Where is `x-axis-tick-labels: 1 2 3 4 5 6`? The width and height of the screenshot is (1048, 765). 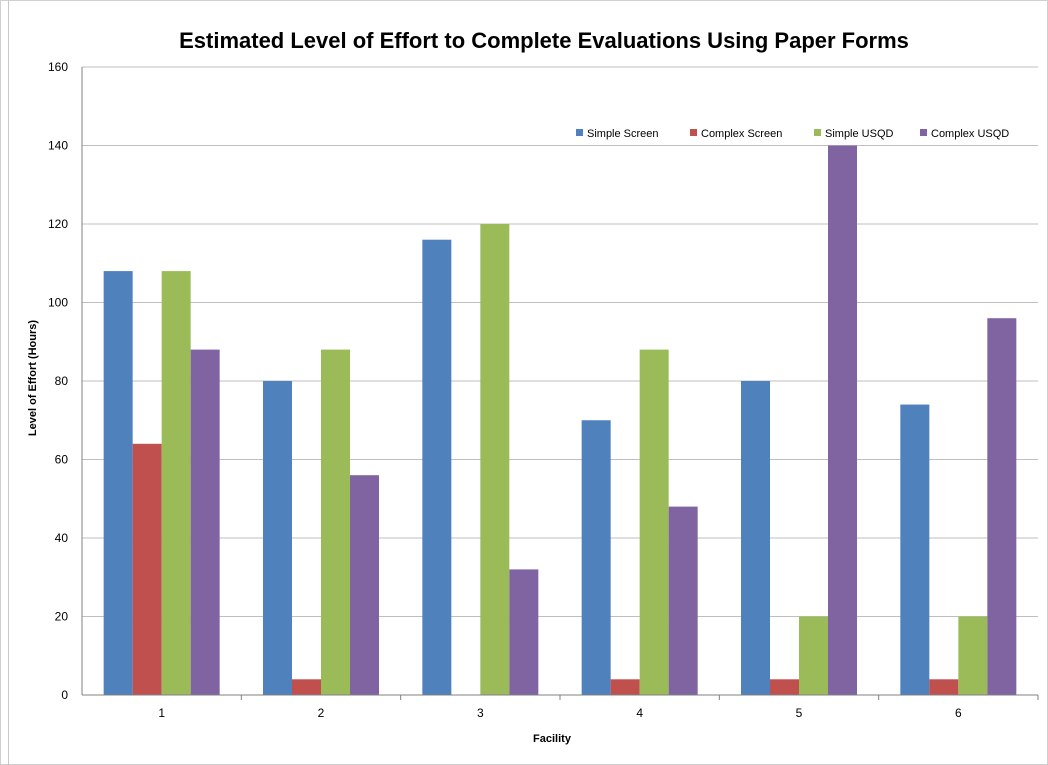
x-axis-tick-labels: 1 2 3 4 5 6 is located at coordinates (560, 713).